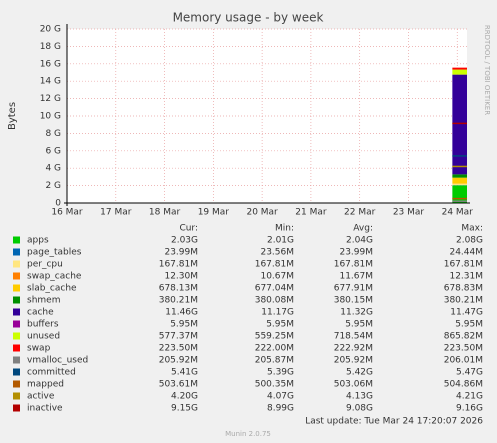 This screenshot has height=443, width=497. Describe the element at coordinates (67, 213) in the screenshot. I see `x-tick-label: 16 Mar` at that location.